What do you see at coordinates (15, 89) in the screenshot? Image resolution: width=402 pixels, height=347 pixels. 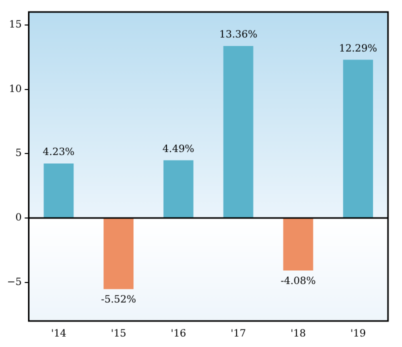 I see `y-tick-label: 10` at bounding box center [15, 89].